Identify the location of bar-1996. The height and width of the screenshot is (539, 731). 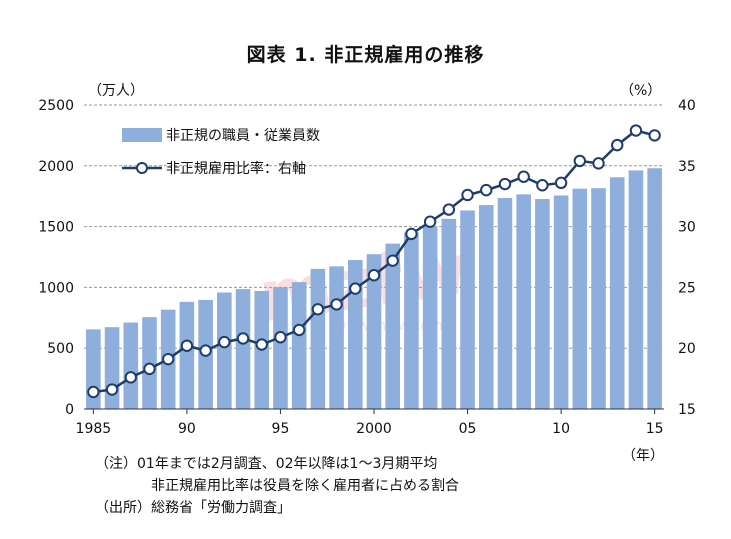
(299, 345).